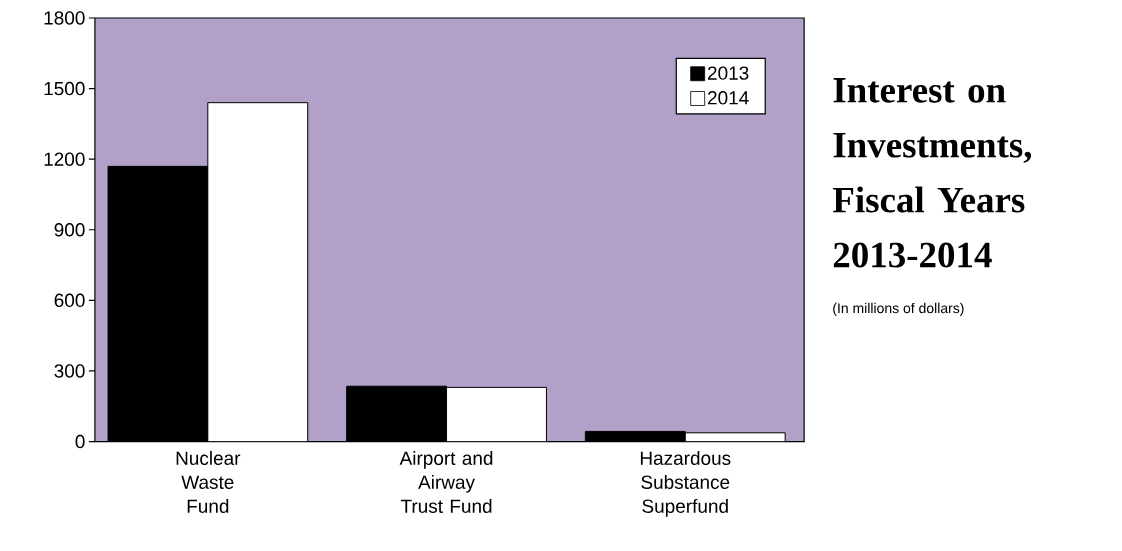 The height and width of the screenshot is (551, 1122). What do you see at coordinates (64, 18) in the screenshot?
I see `y-tick-label: 1800` at bounding box center [64, 18].